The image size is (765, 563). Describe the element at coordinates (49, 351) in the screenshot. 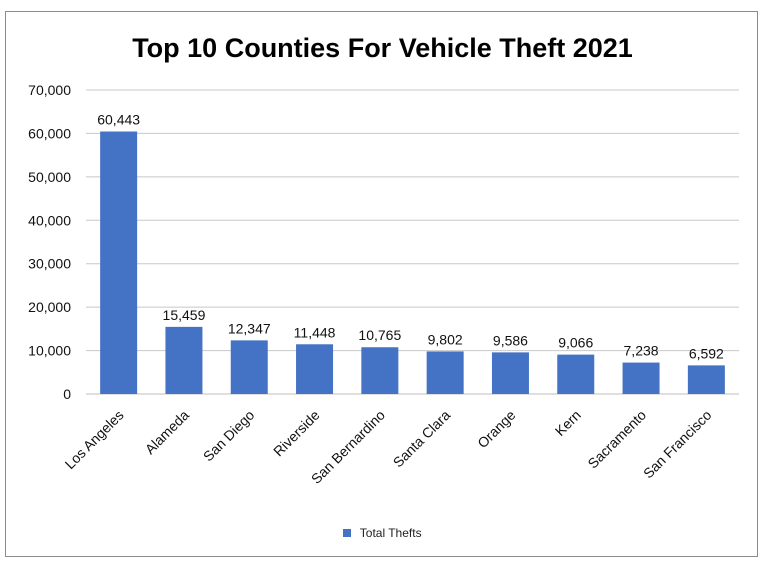

I see `y-tick-label: 10,000` at that location.